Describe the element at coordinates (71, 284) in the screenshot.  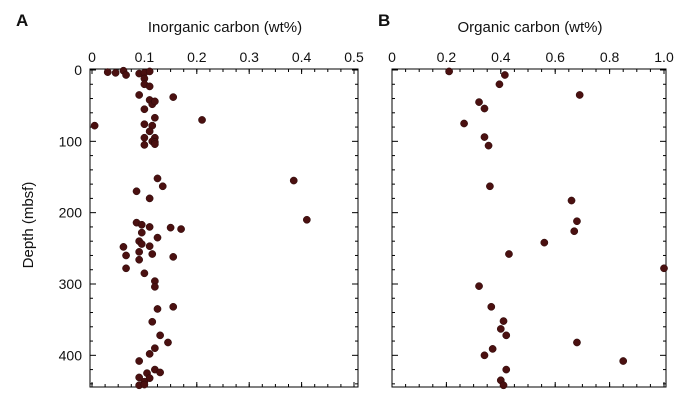
I see `y-tick-label: 300` at that location.